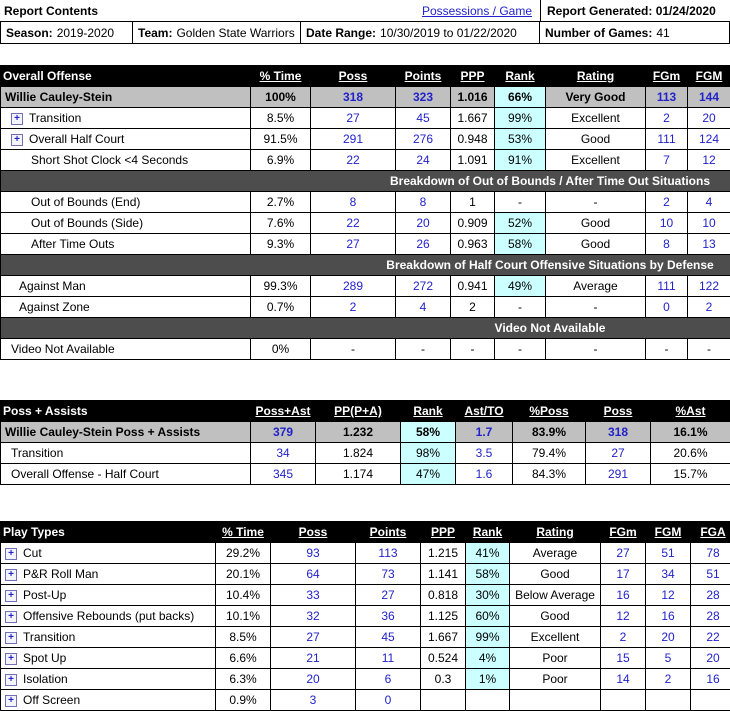 Image resolution: width=730 pixels, height=711 pixels. I want to click on stat-link-cell: 272, so click(423, 286).